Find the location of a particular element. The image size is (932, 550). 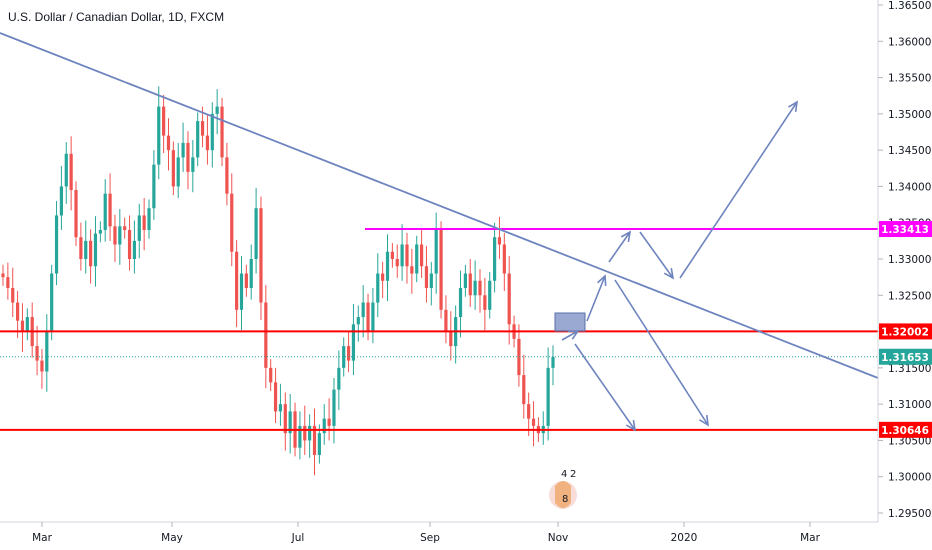

chart-title: U.S. Dollar / Canadian Dollar, 1D, FXCM is located at coordinates (116, 17).